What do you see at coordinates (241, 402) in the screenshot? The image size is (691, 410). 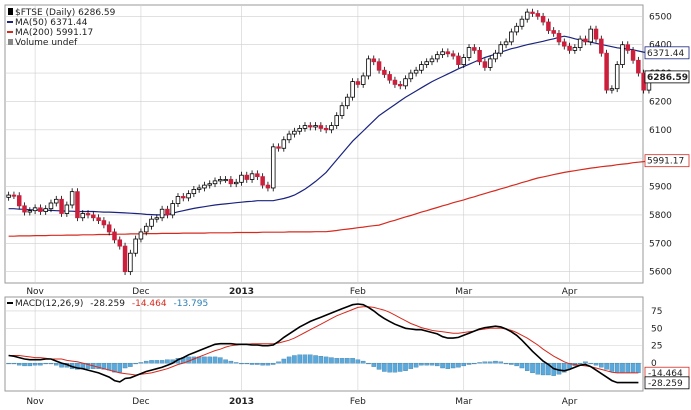 I see `macd-x-tick-label: 2013` at bounding box center [241, 402].